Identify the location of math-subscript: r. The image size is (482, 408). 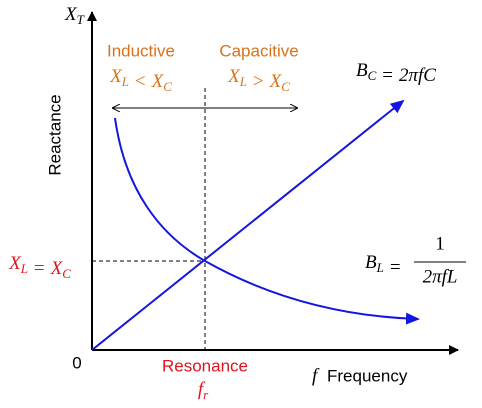
(206, 394).